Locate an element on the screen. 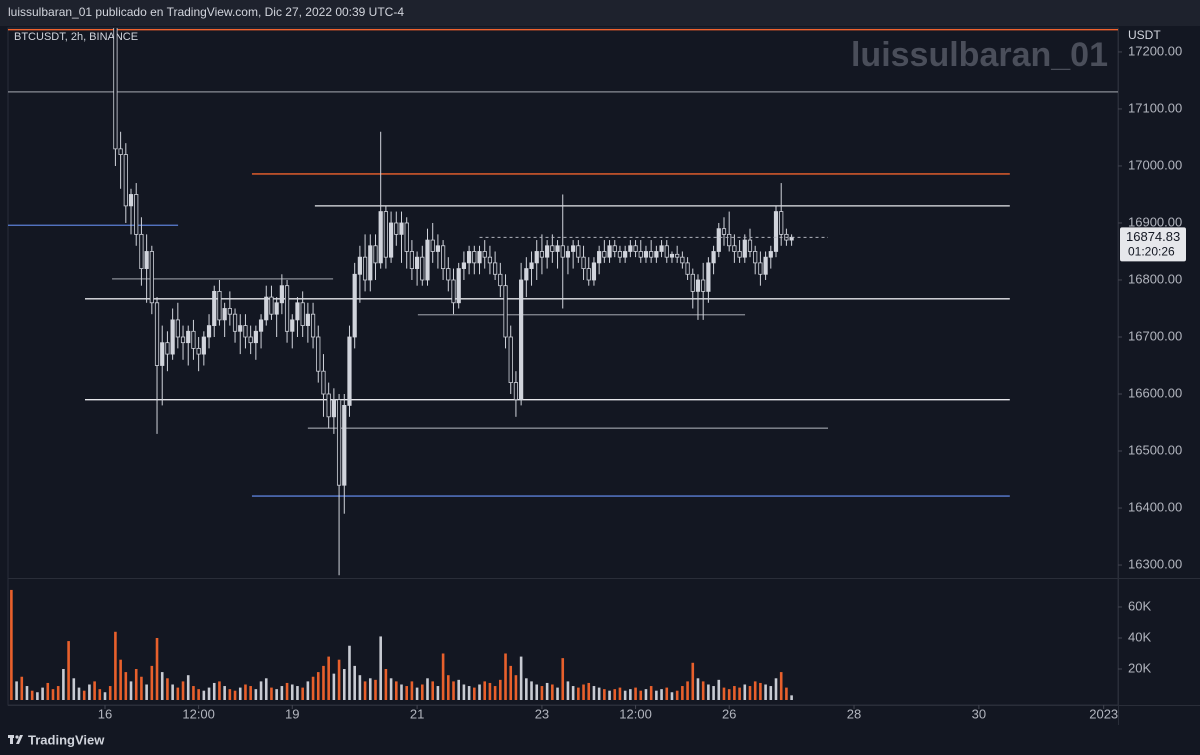 This screenshot has height=755, width=1200. y-tick-label: 16400.00 is located at coordinates (1155, 506).